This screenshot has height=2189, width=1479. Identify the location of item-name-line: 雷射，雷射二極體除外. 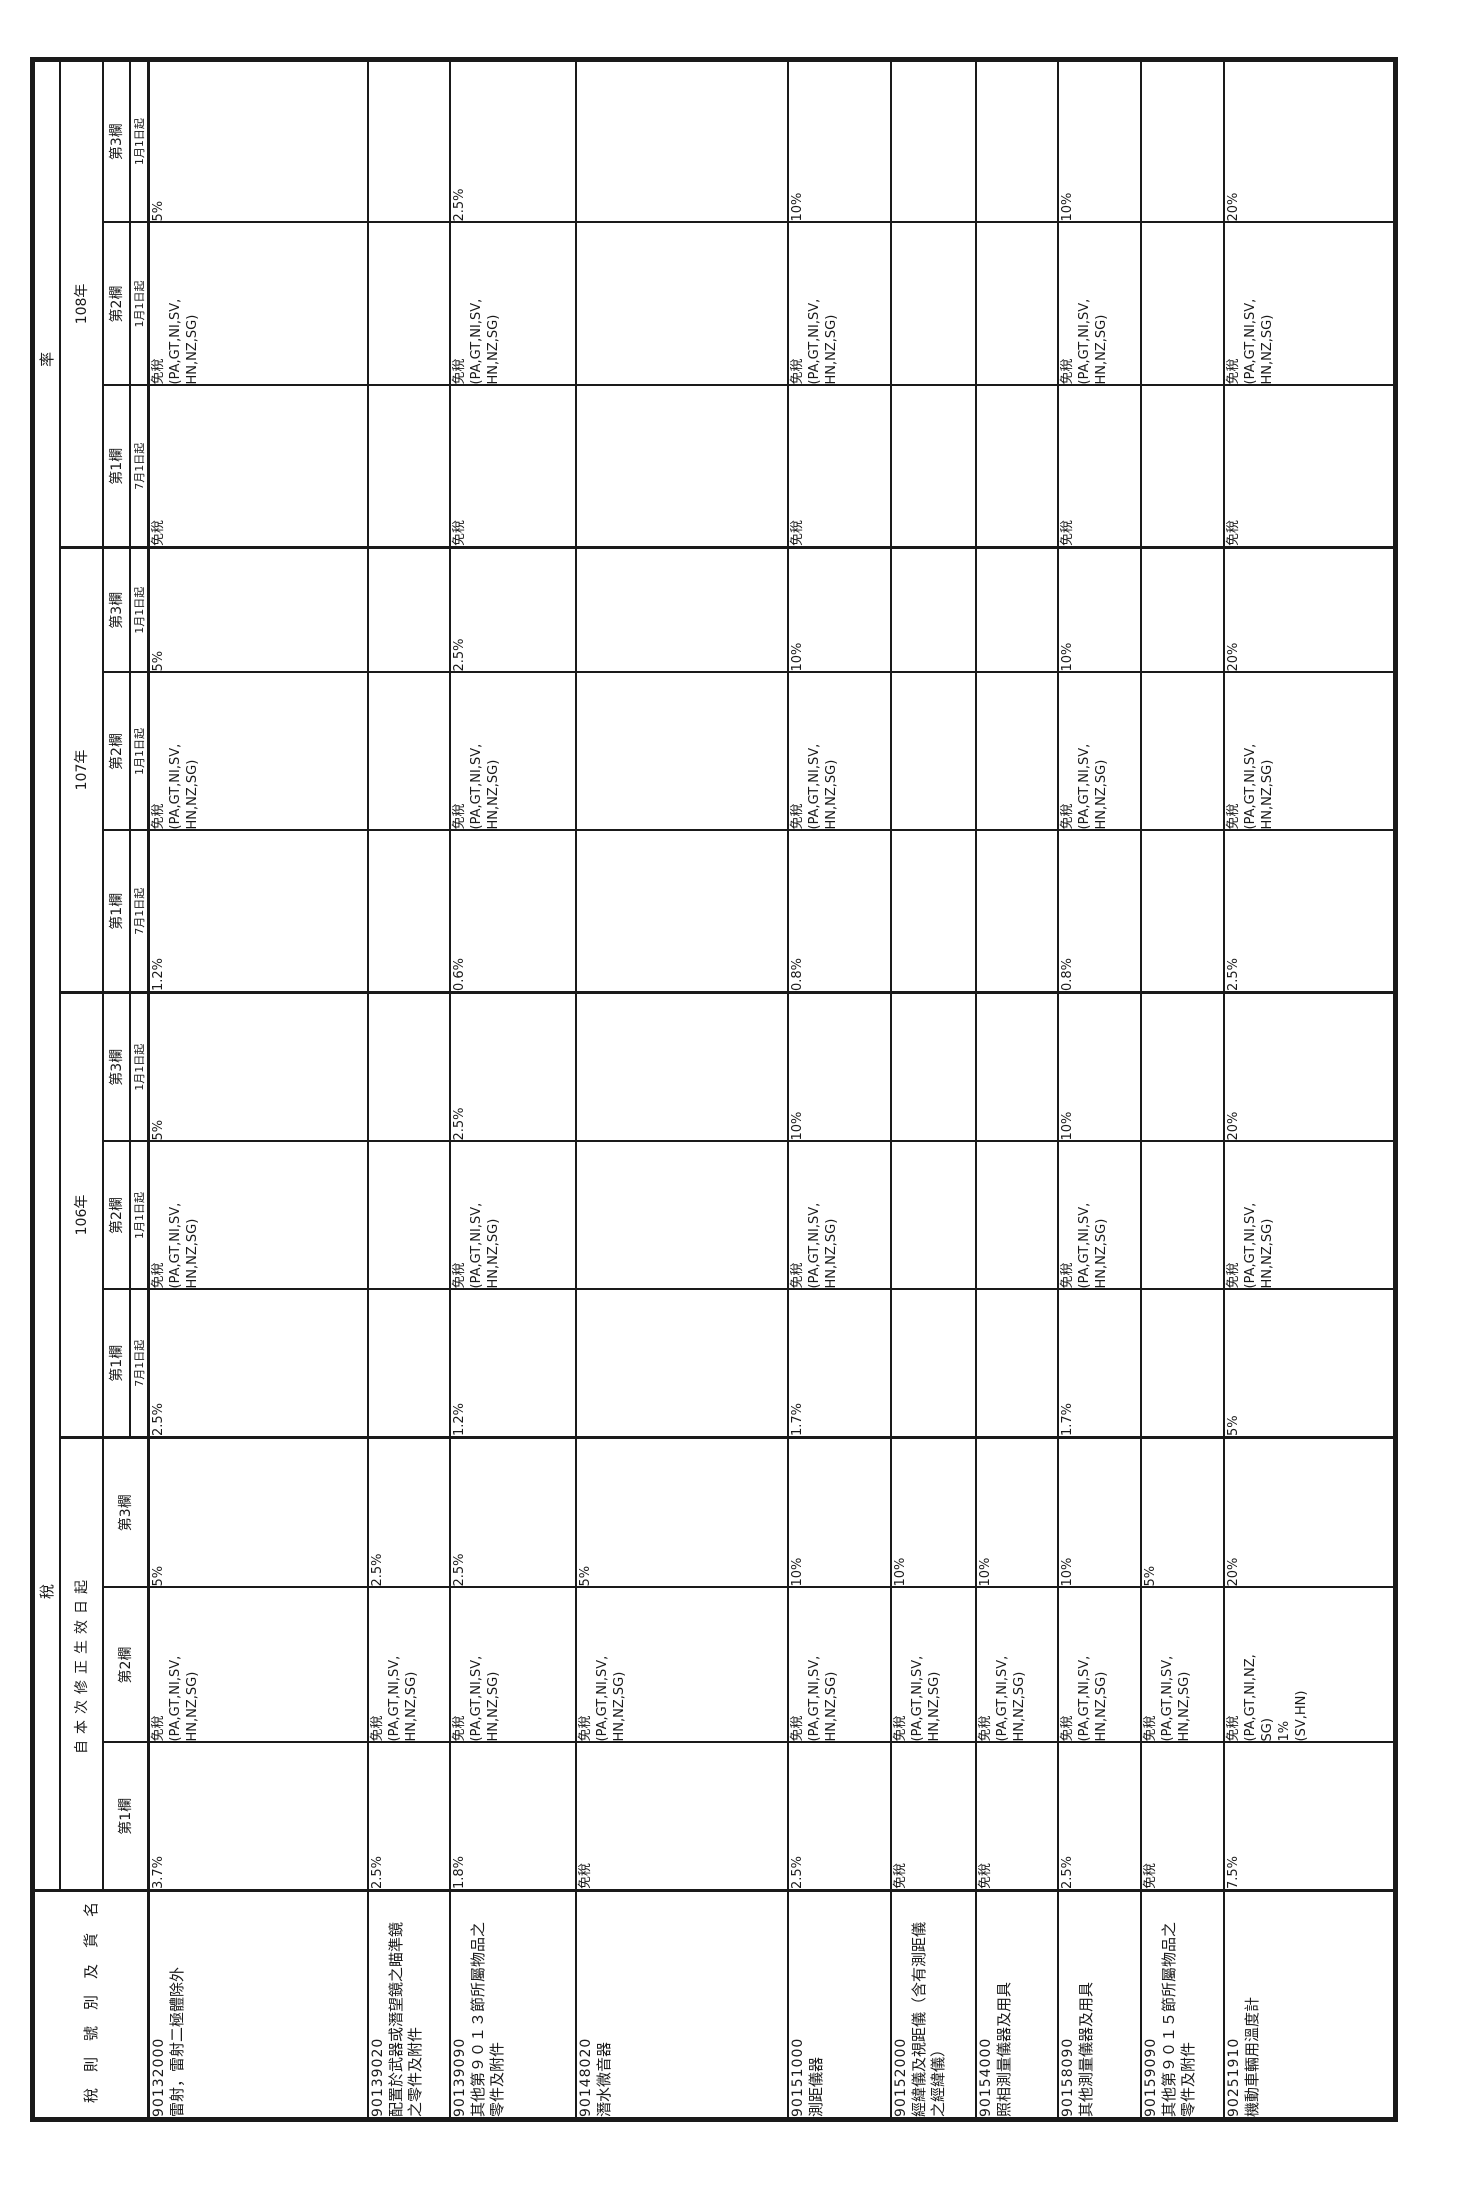
(176, 2041).